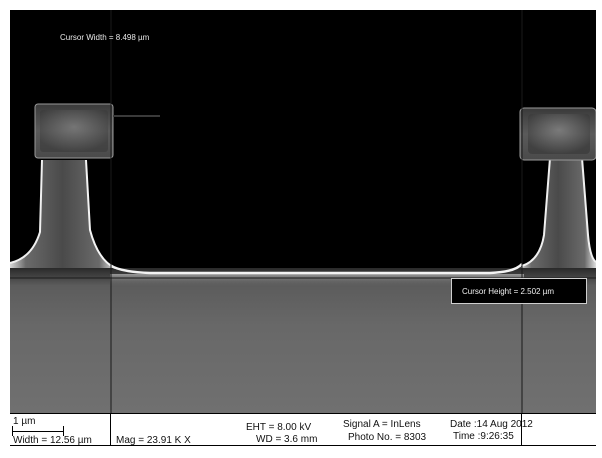 This screenshot has width=602, height=458. I want to click on scale-bar-tick-right, so click(63, 431).